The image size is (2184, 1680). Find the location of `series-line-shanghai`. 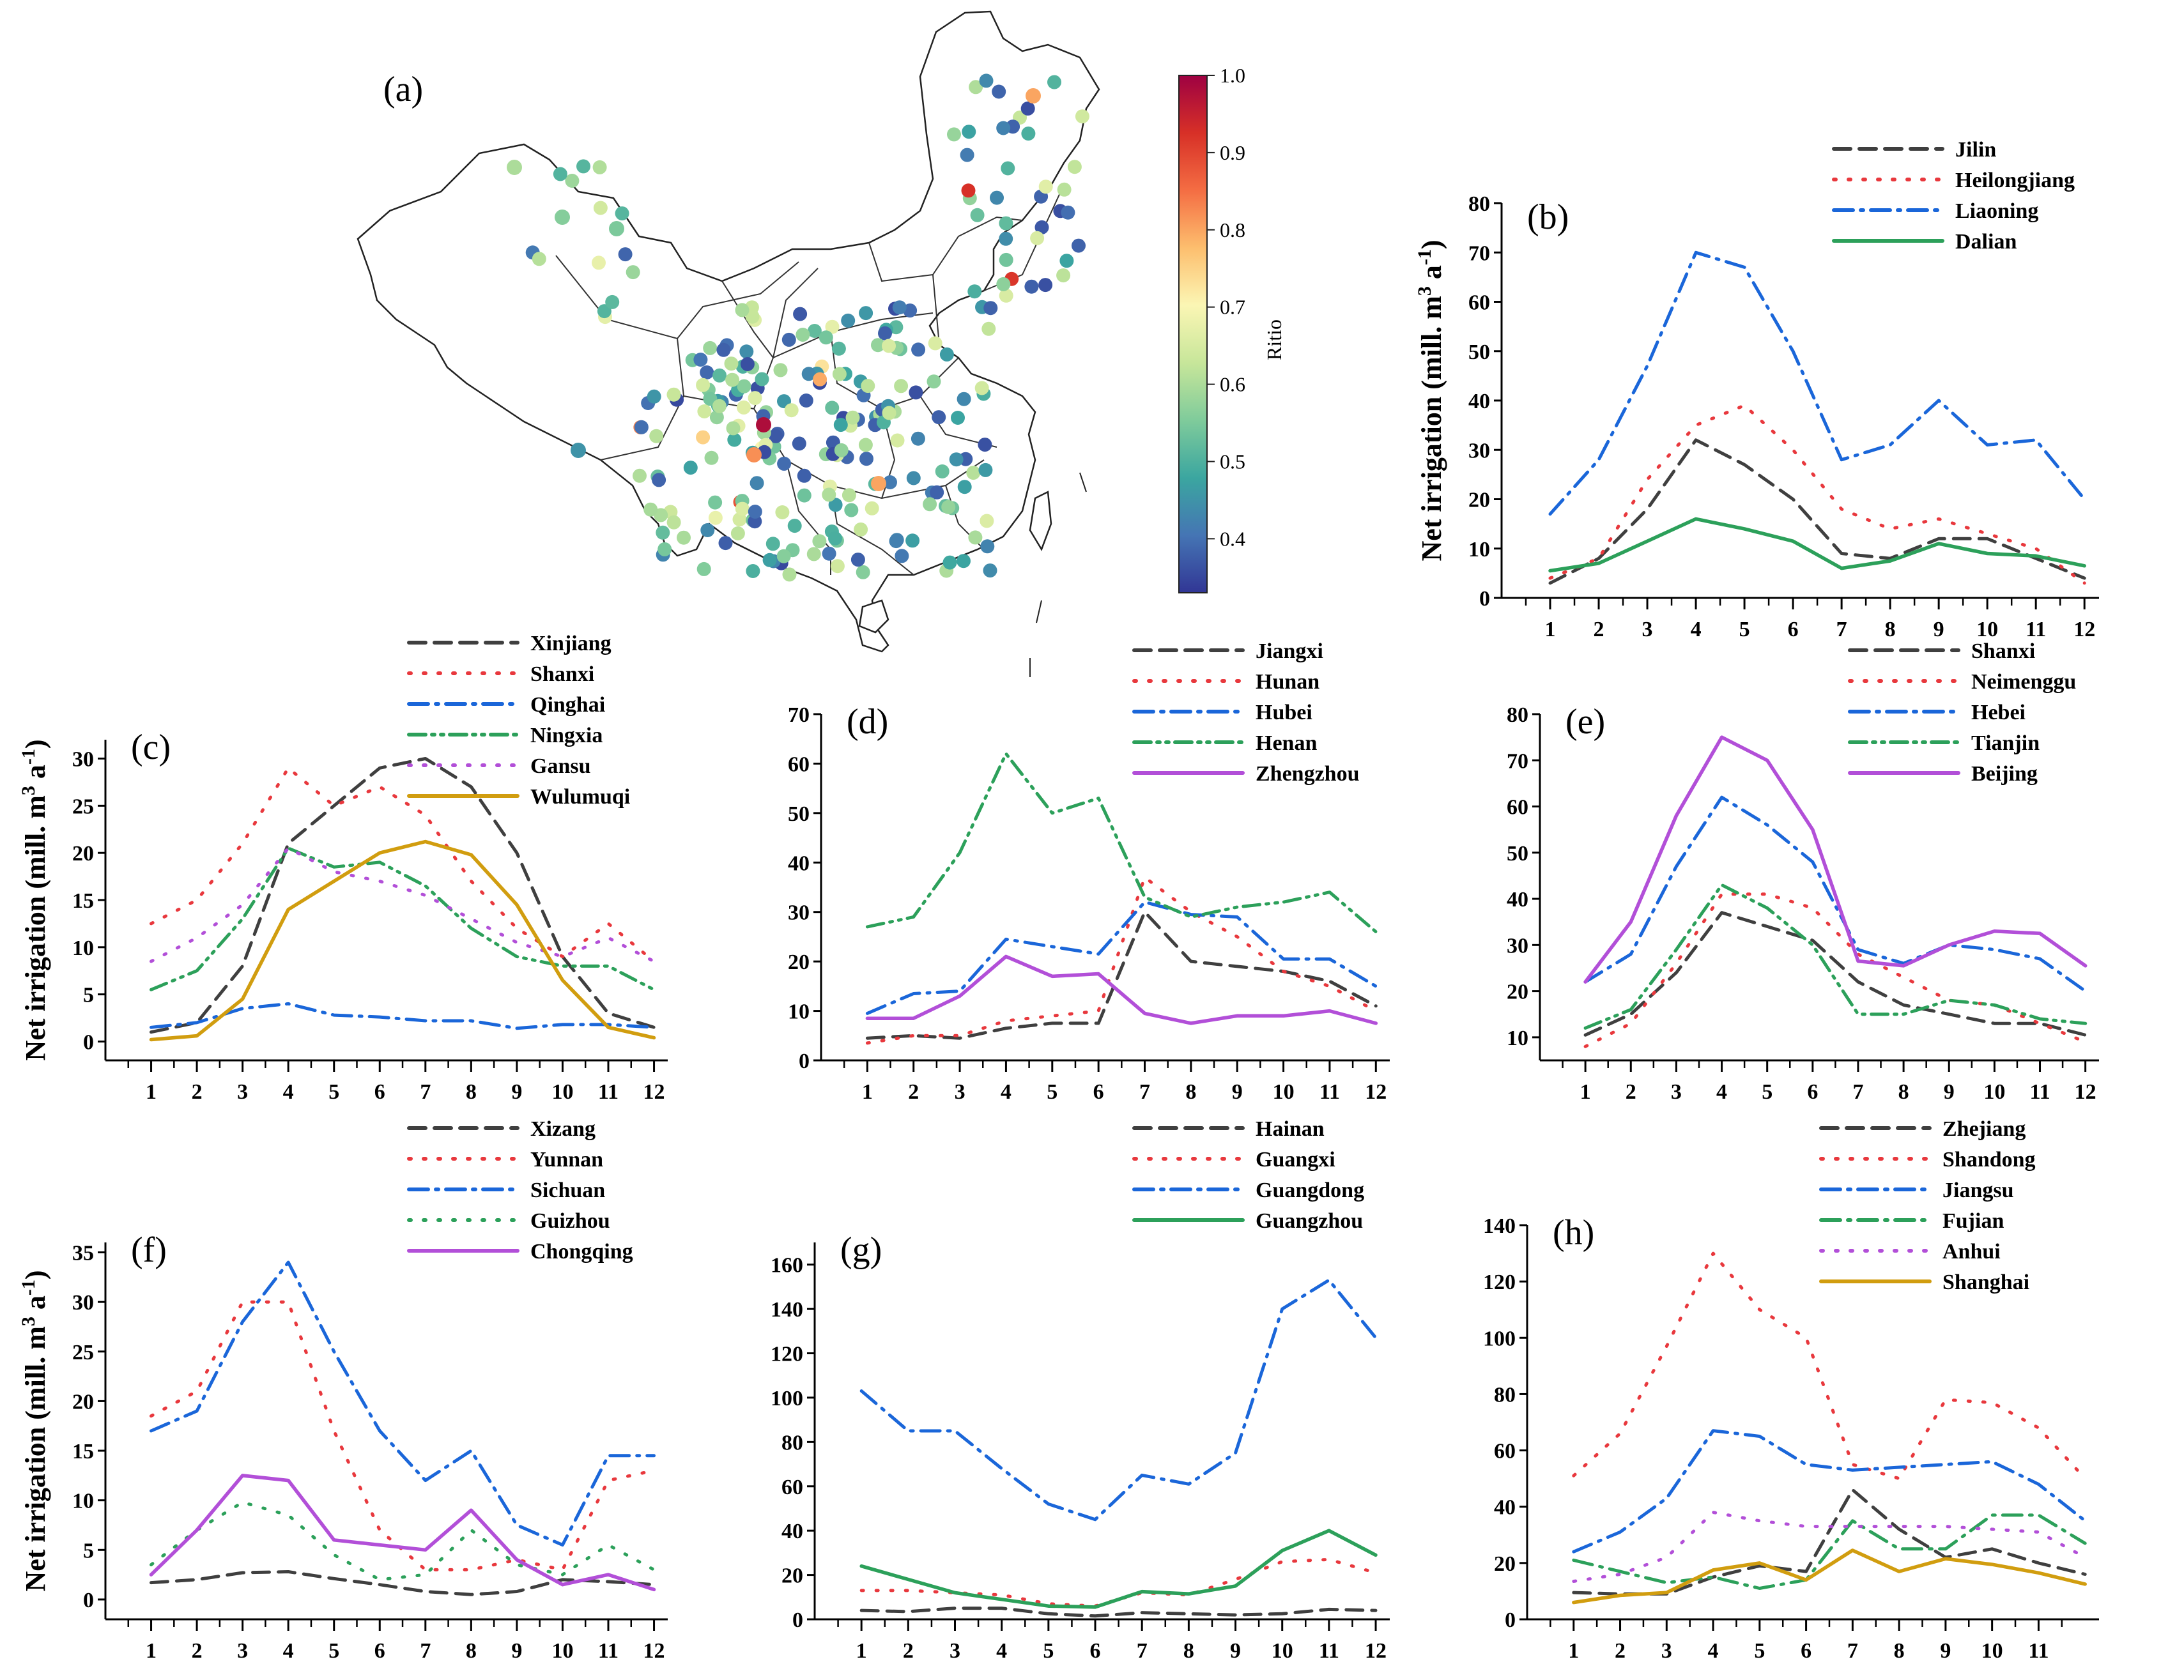

series-line-shanghai is located at coordinates (1829, 1576).